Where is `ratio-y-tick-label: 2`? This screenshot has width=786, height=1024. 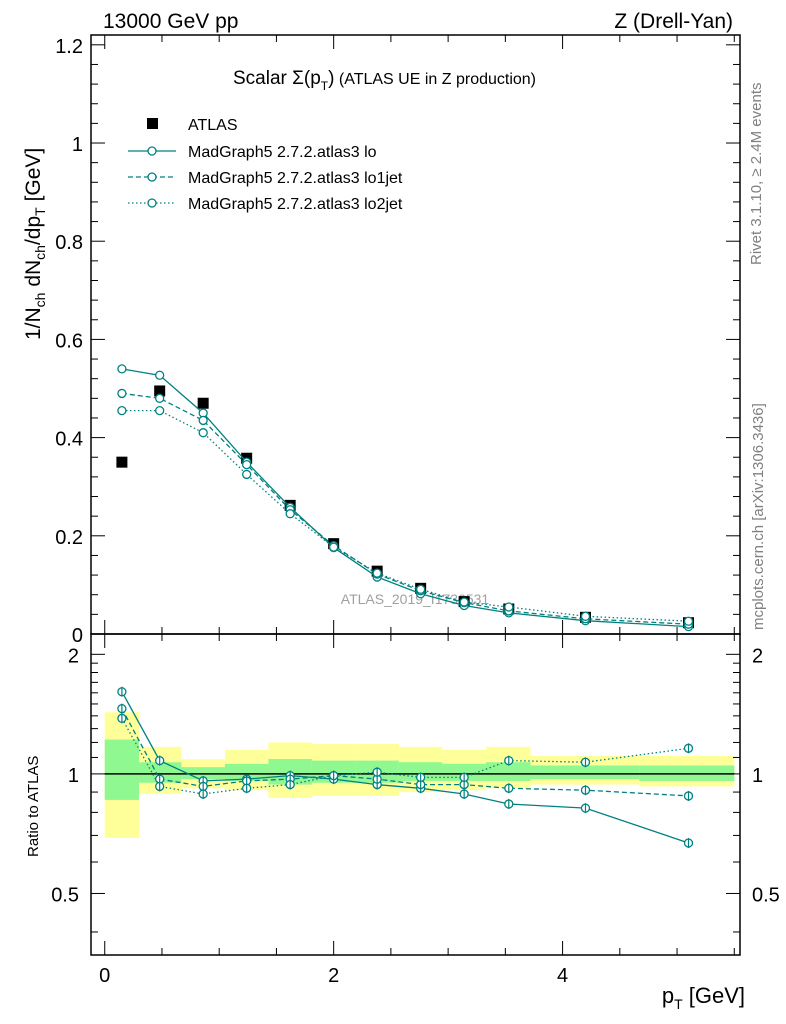
ratio-y-tick-label: 2 is located at coordinates (73, 656).